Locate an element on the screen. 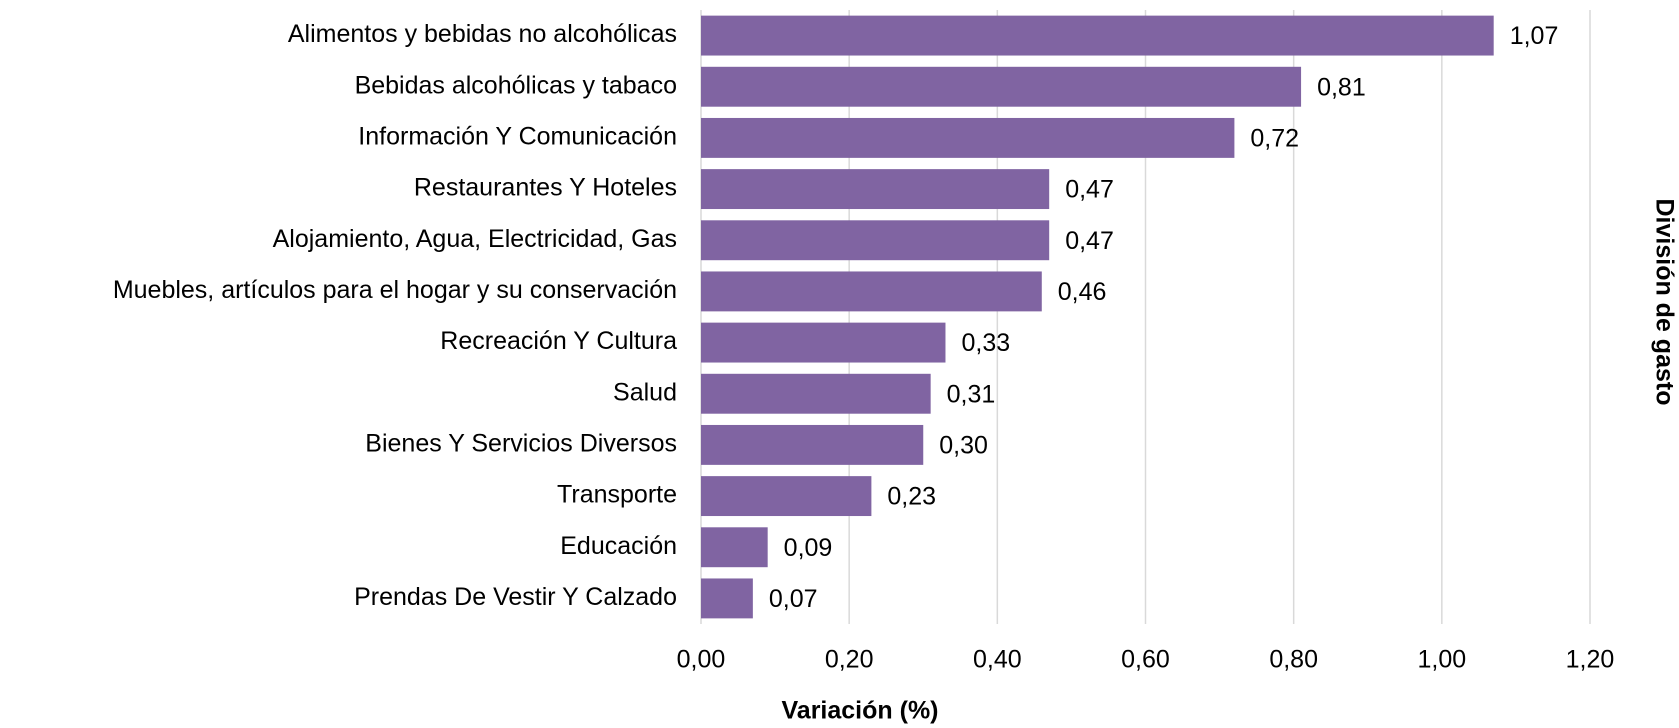 Image resolution: width=1679 pixels, height=728 pixels. y-tick-label: Salud is located at coordinates (645, 392).